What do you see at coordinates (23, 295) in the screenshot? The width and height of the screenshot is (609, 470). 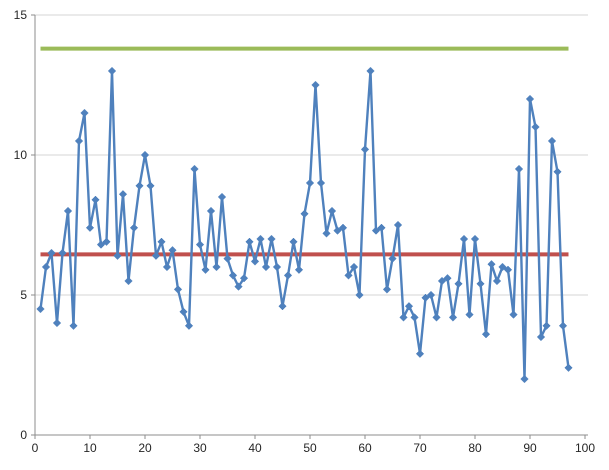 I see `y-tick-label: 5` at bounding box center [23, 295].